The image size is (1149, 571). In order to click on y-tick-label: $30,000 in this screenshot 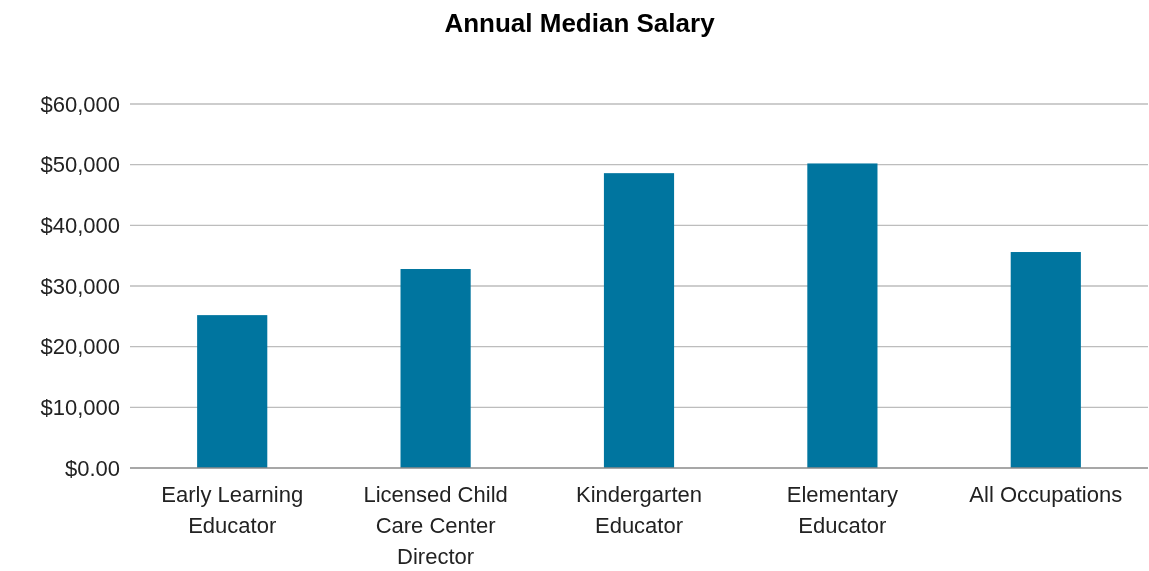, I will do `click(80, 286)`.